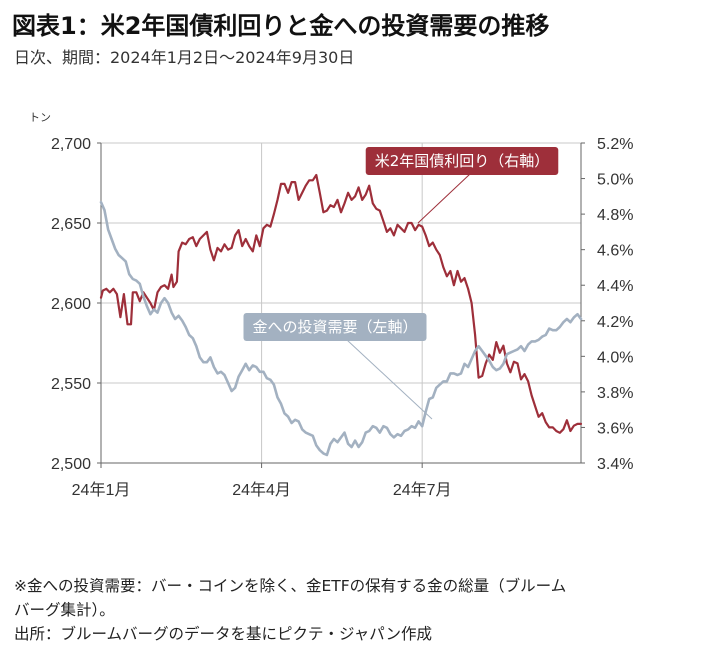  I want to click on left-tick-label: 2,550, so click(71, 384).